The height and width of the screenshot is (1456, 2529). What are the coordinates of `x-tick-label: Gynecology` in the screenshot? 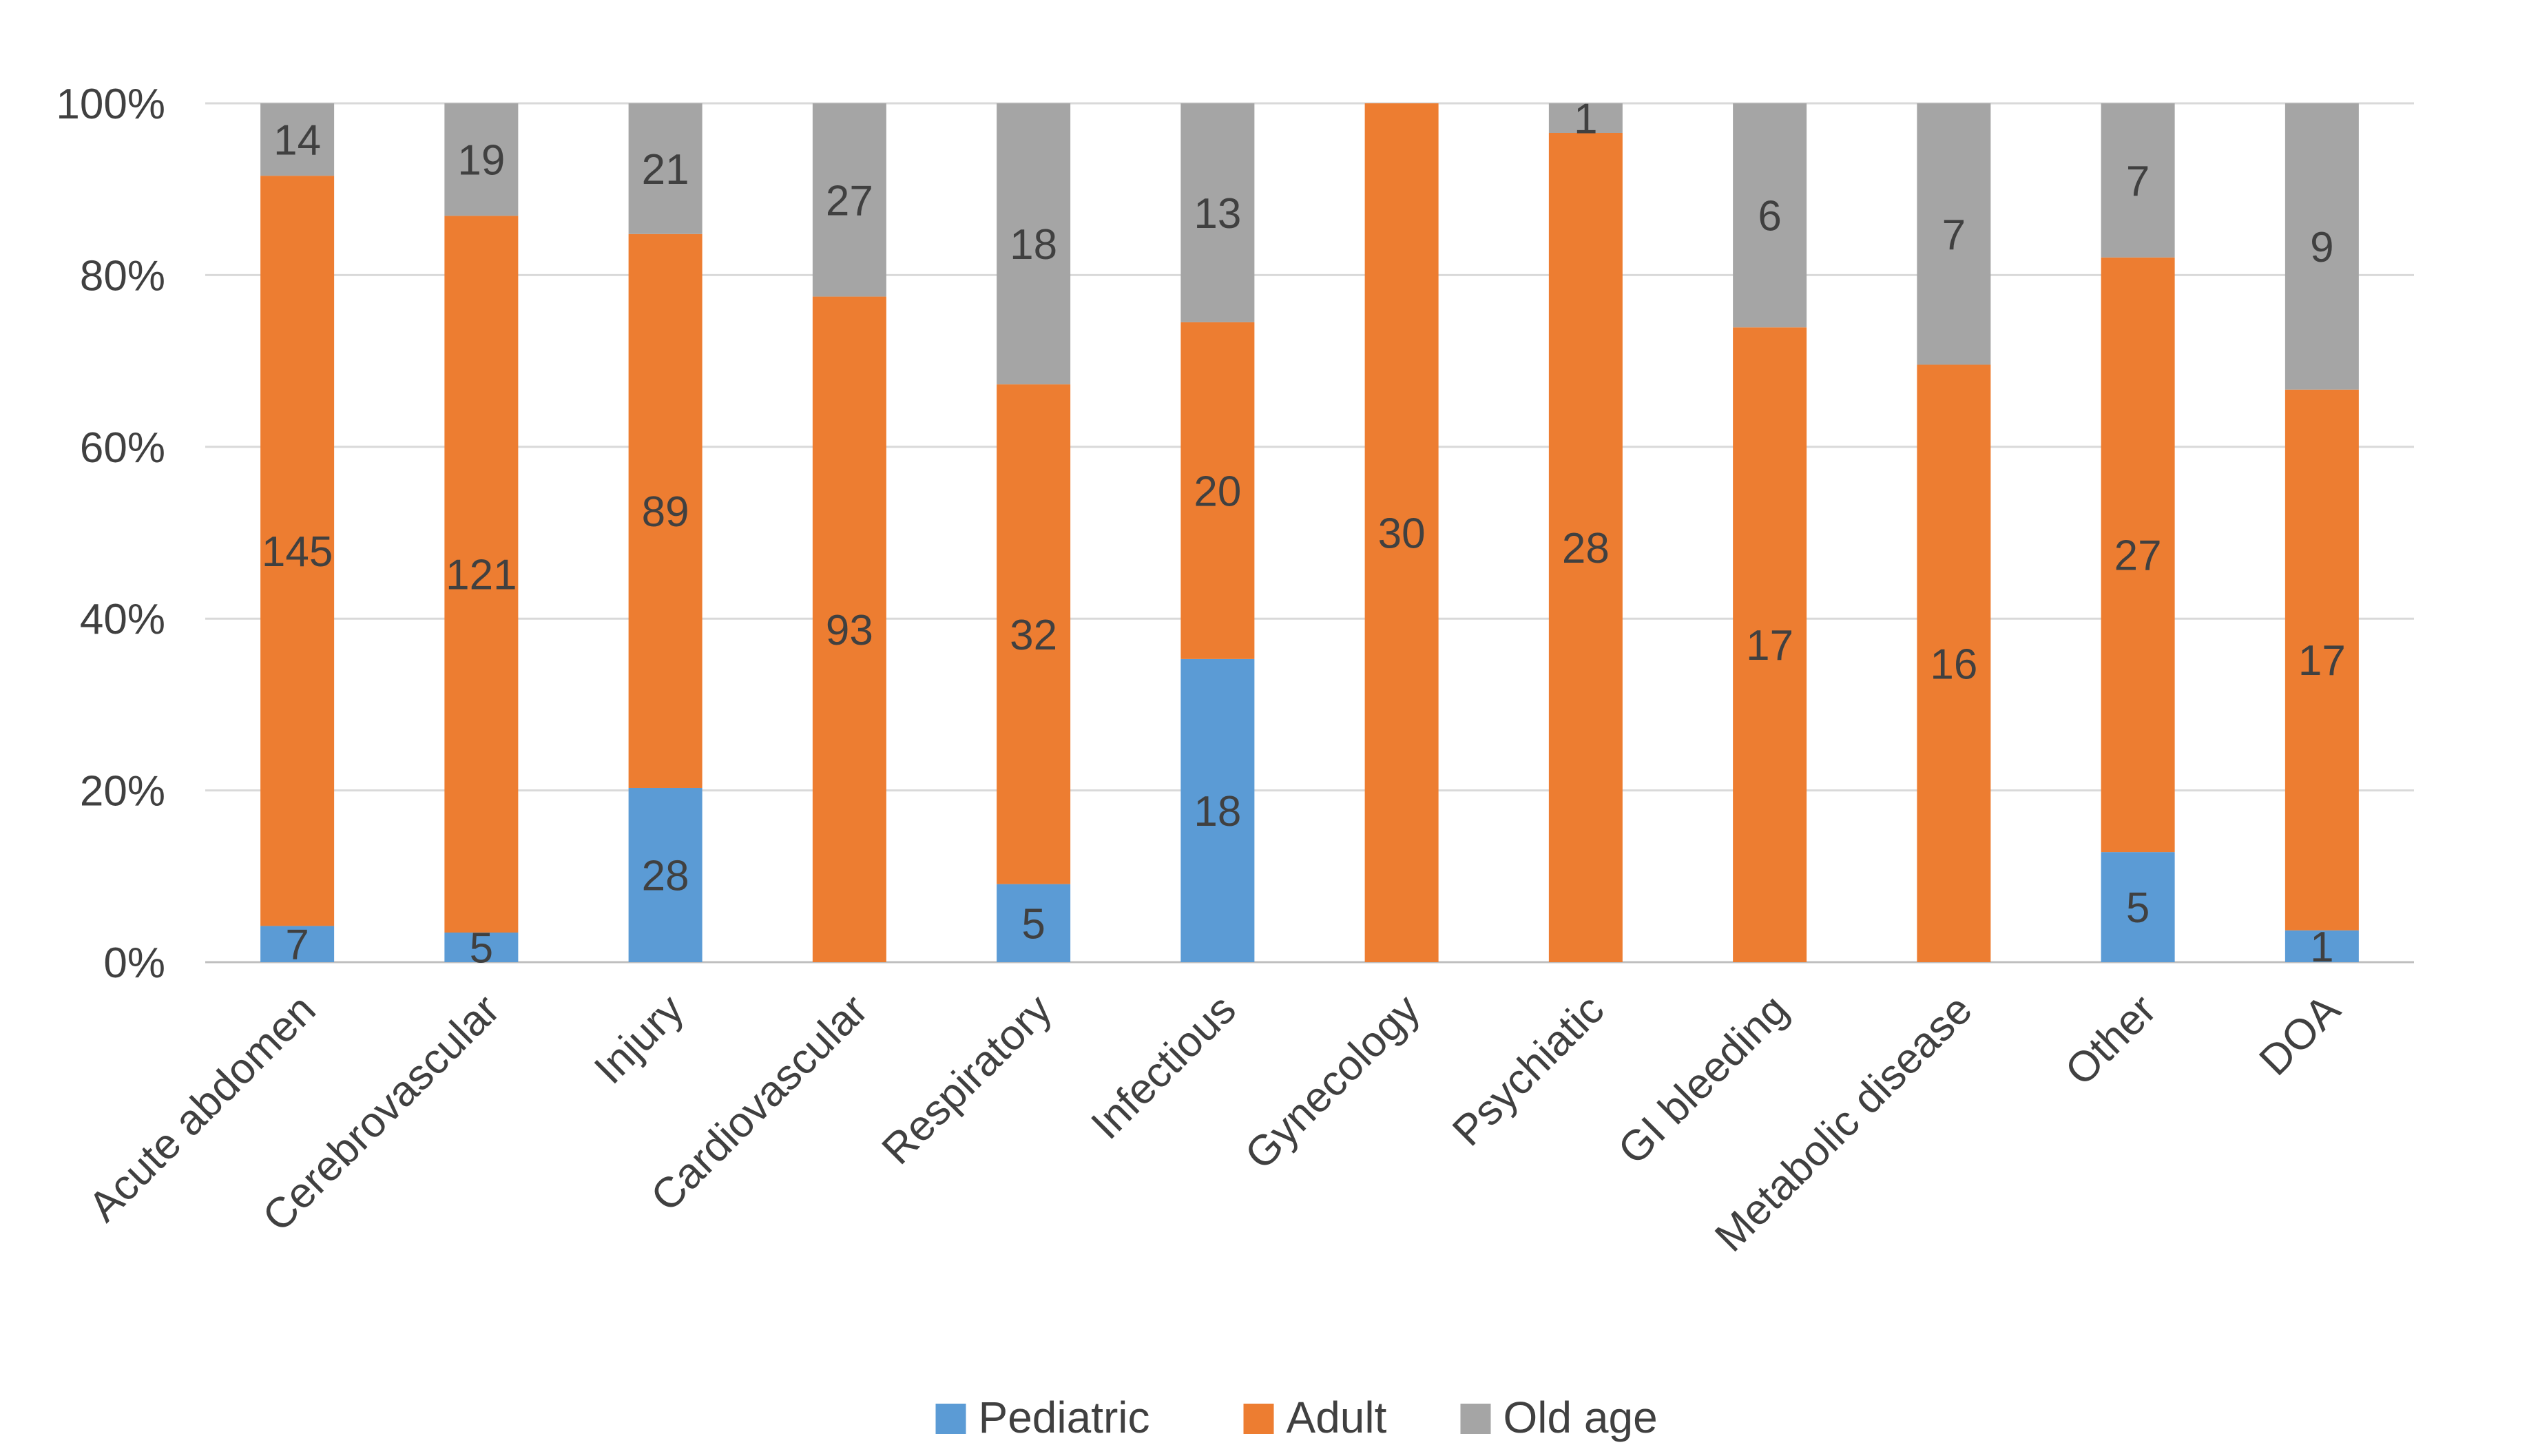 It's located at (1332, 1082).